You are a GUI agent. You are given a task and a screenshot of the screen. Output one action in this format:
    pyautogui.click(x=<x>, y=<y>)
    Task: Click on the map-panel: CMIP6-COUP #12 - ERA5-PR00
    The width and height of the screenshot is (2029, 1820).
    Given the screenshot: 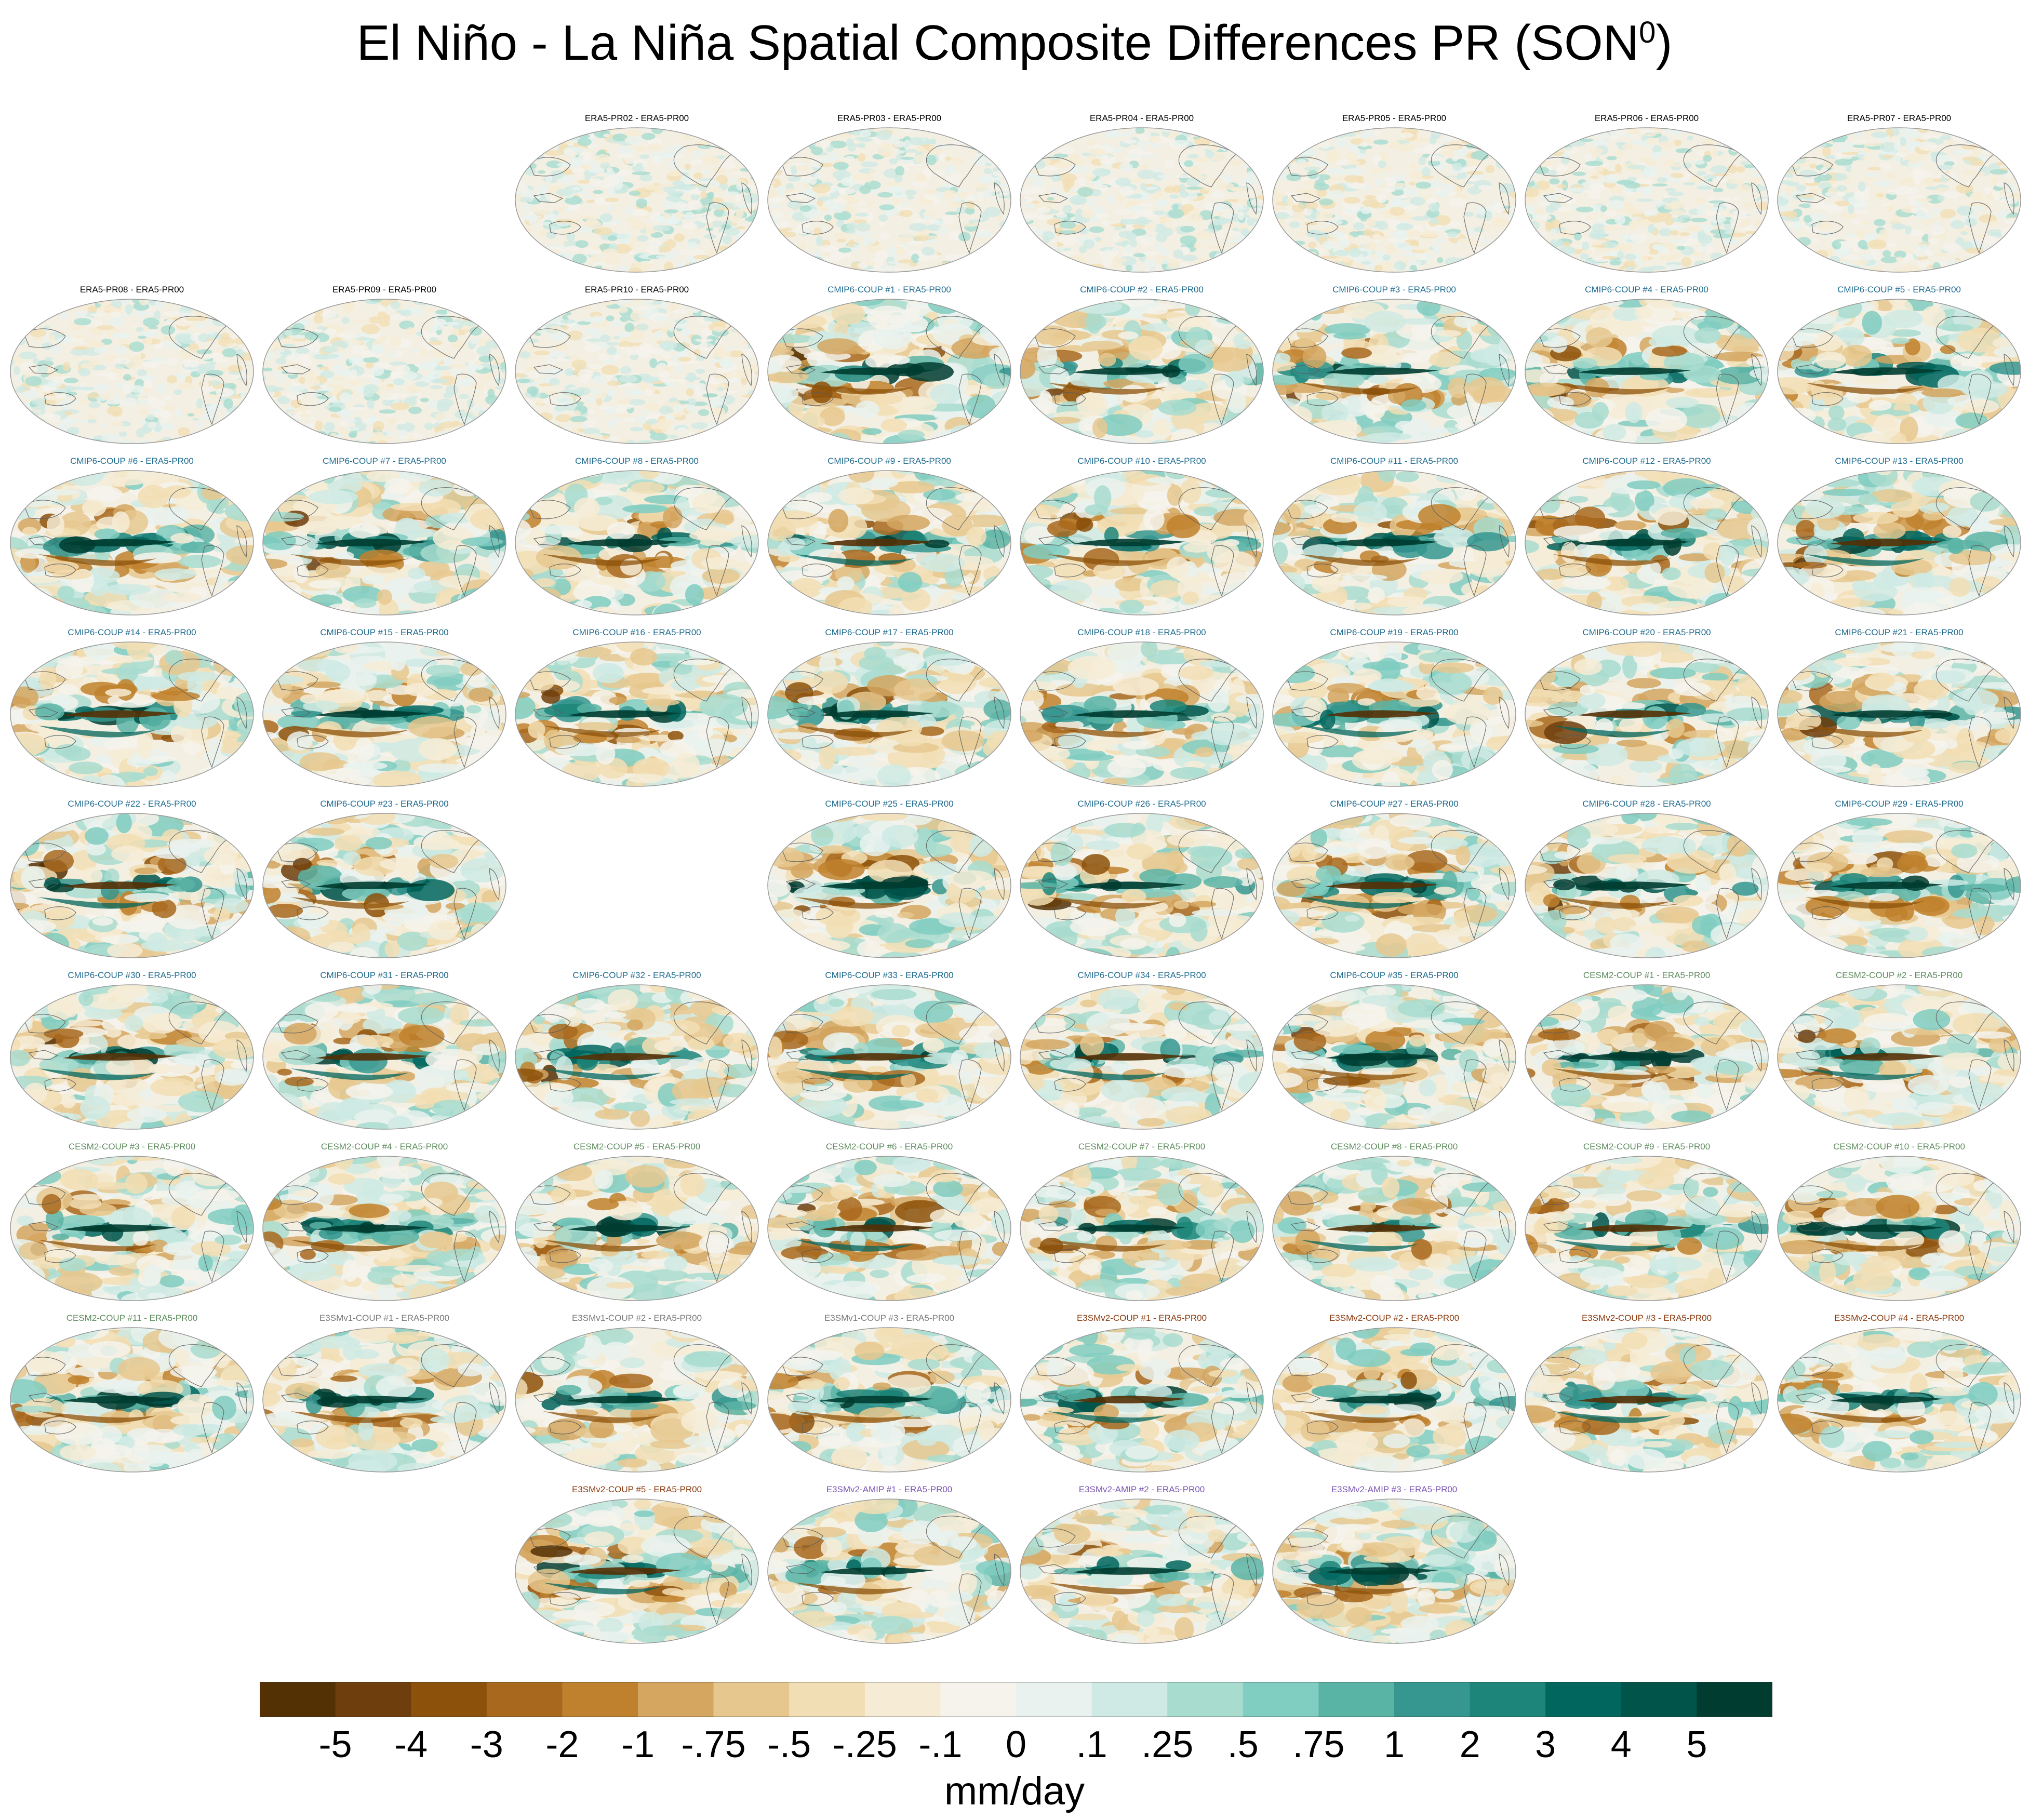 What is the action you would take?
    pyautogui.click(x=1646, y=541)
    